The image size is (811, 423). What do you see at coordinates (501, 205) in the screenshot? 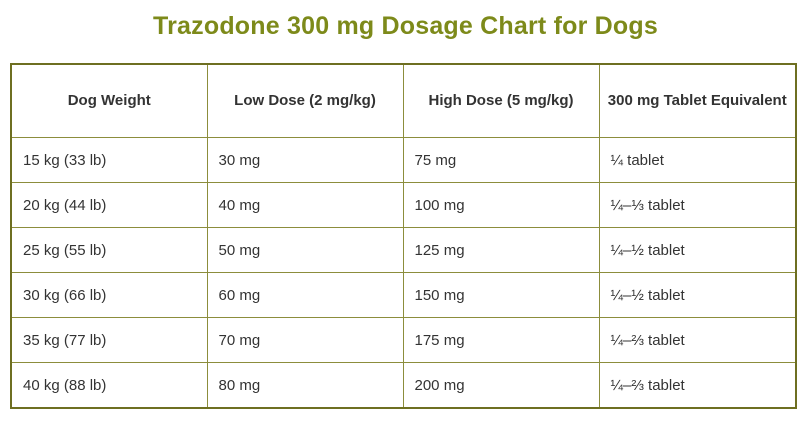
I see `cell-high-dose: 100 mg` at bounding box center [501, 205].